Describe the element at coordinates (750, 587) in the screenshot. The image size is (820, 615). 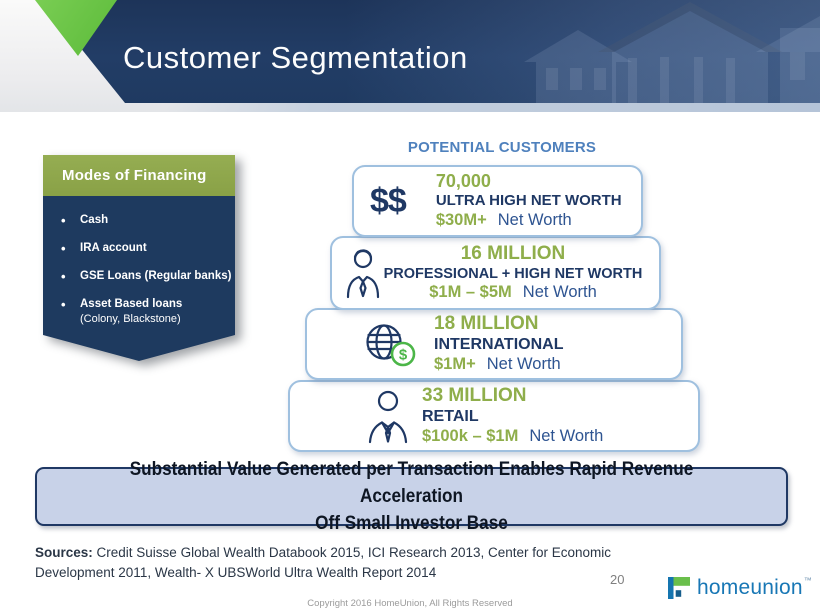
I see `homeunion-logo-text: homeunion` at that location.